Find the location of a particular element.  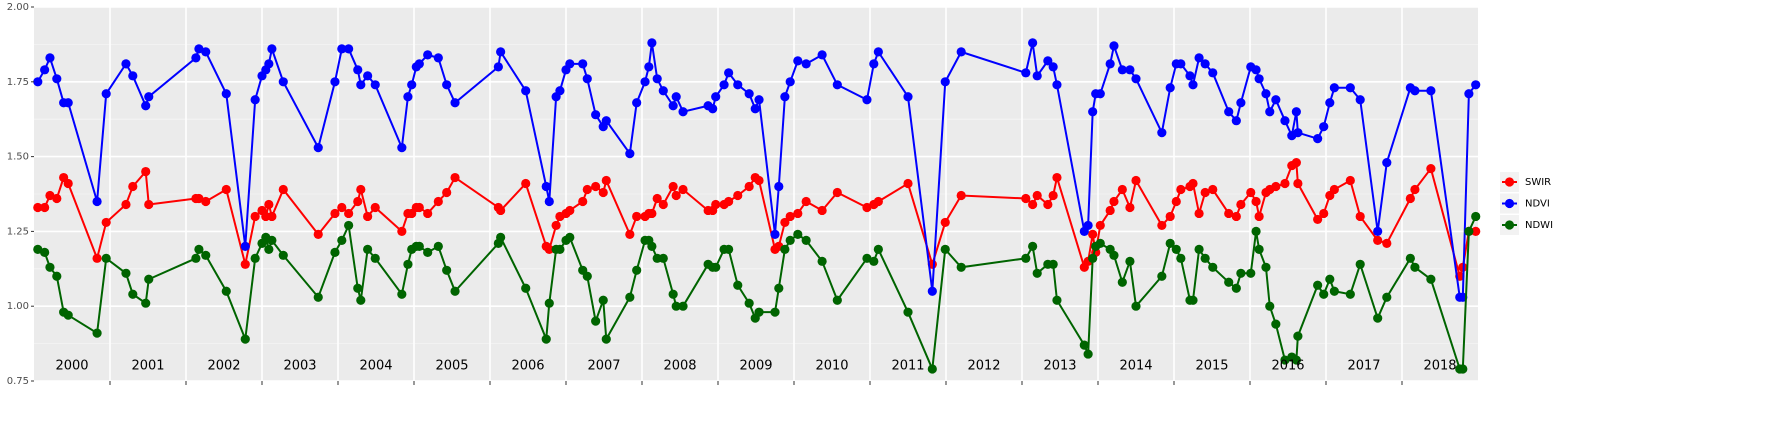

y-tick-label: 1.50 is located at coordinates (18, 157).